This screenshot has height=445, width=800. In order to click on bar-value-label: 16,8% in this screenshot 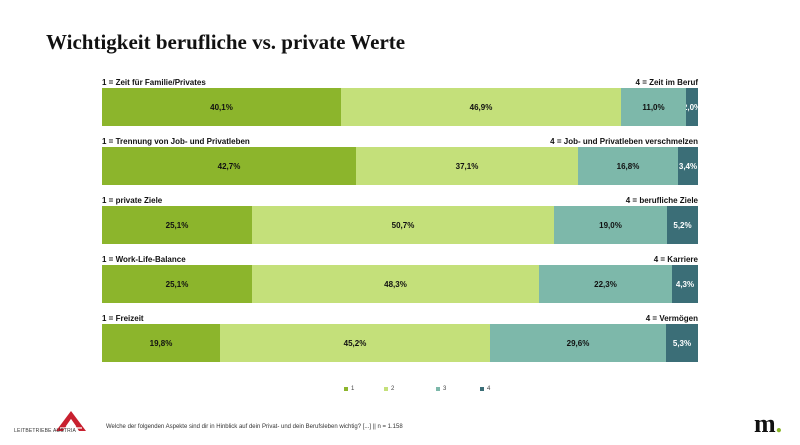, I will do `click(628, 166)`.